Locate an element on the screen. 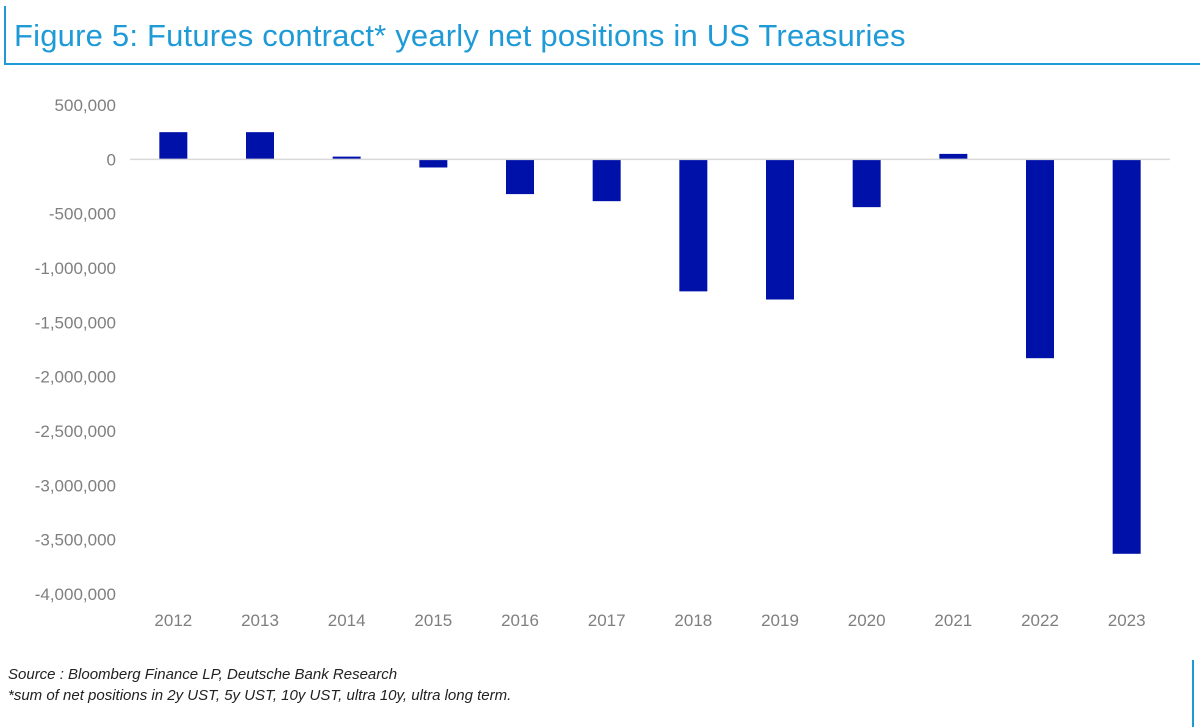 The width and height of the screenshot is (1200, 727). bar-2021 is located at coordinates (953, 156).